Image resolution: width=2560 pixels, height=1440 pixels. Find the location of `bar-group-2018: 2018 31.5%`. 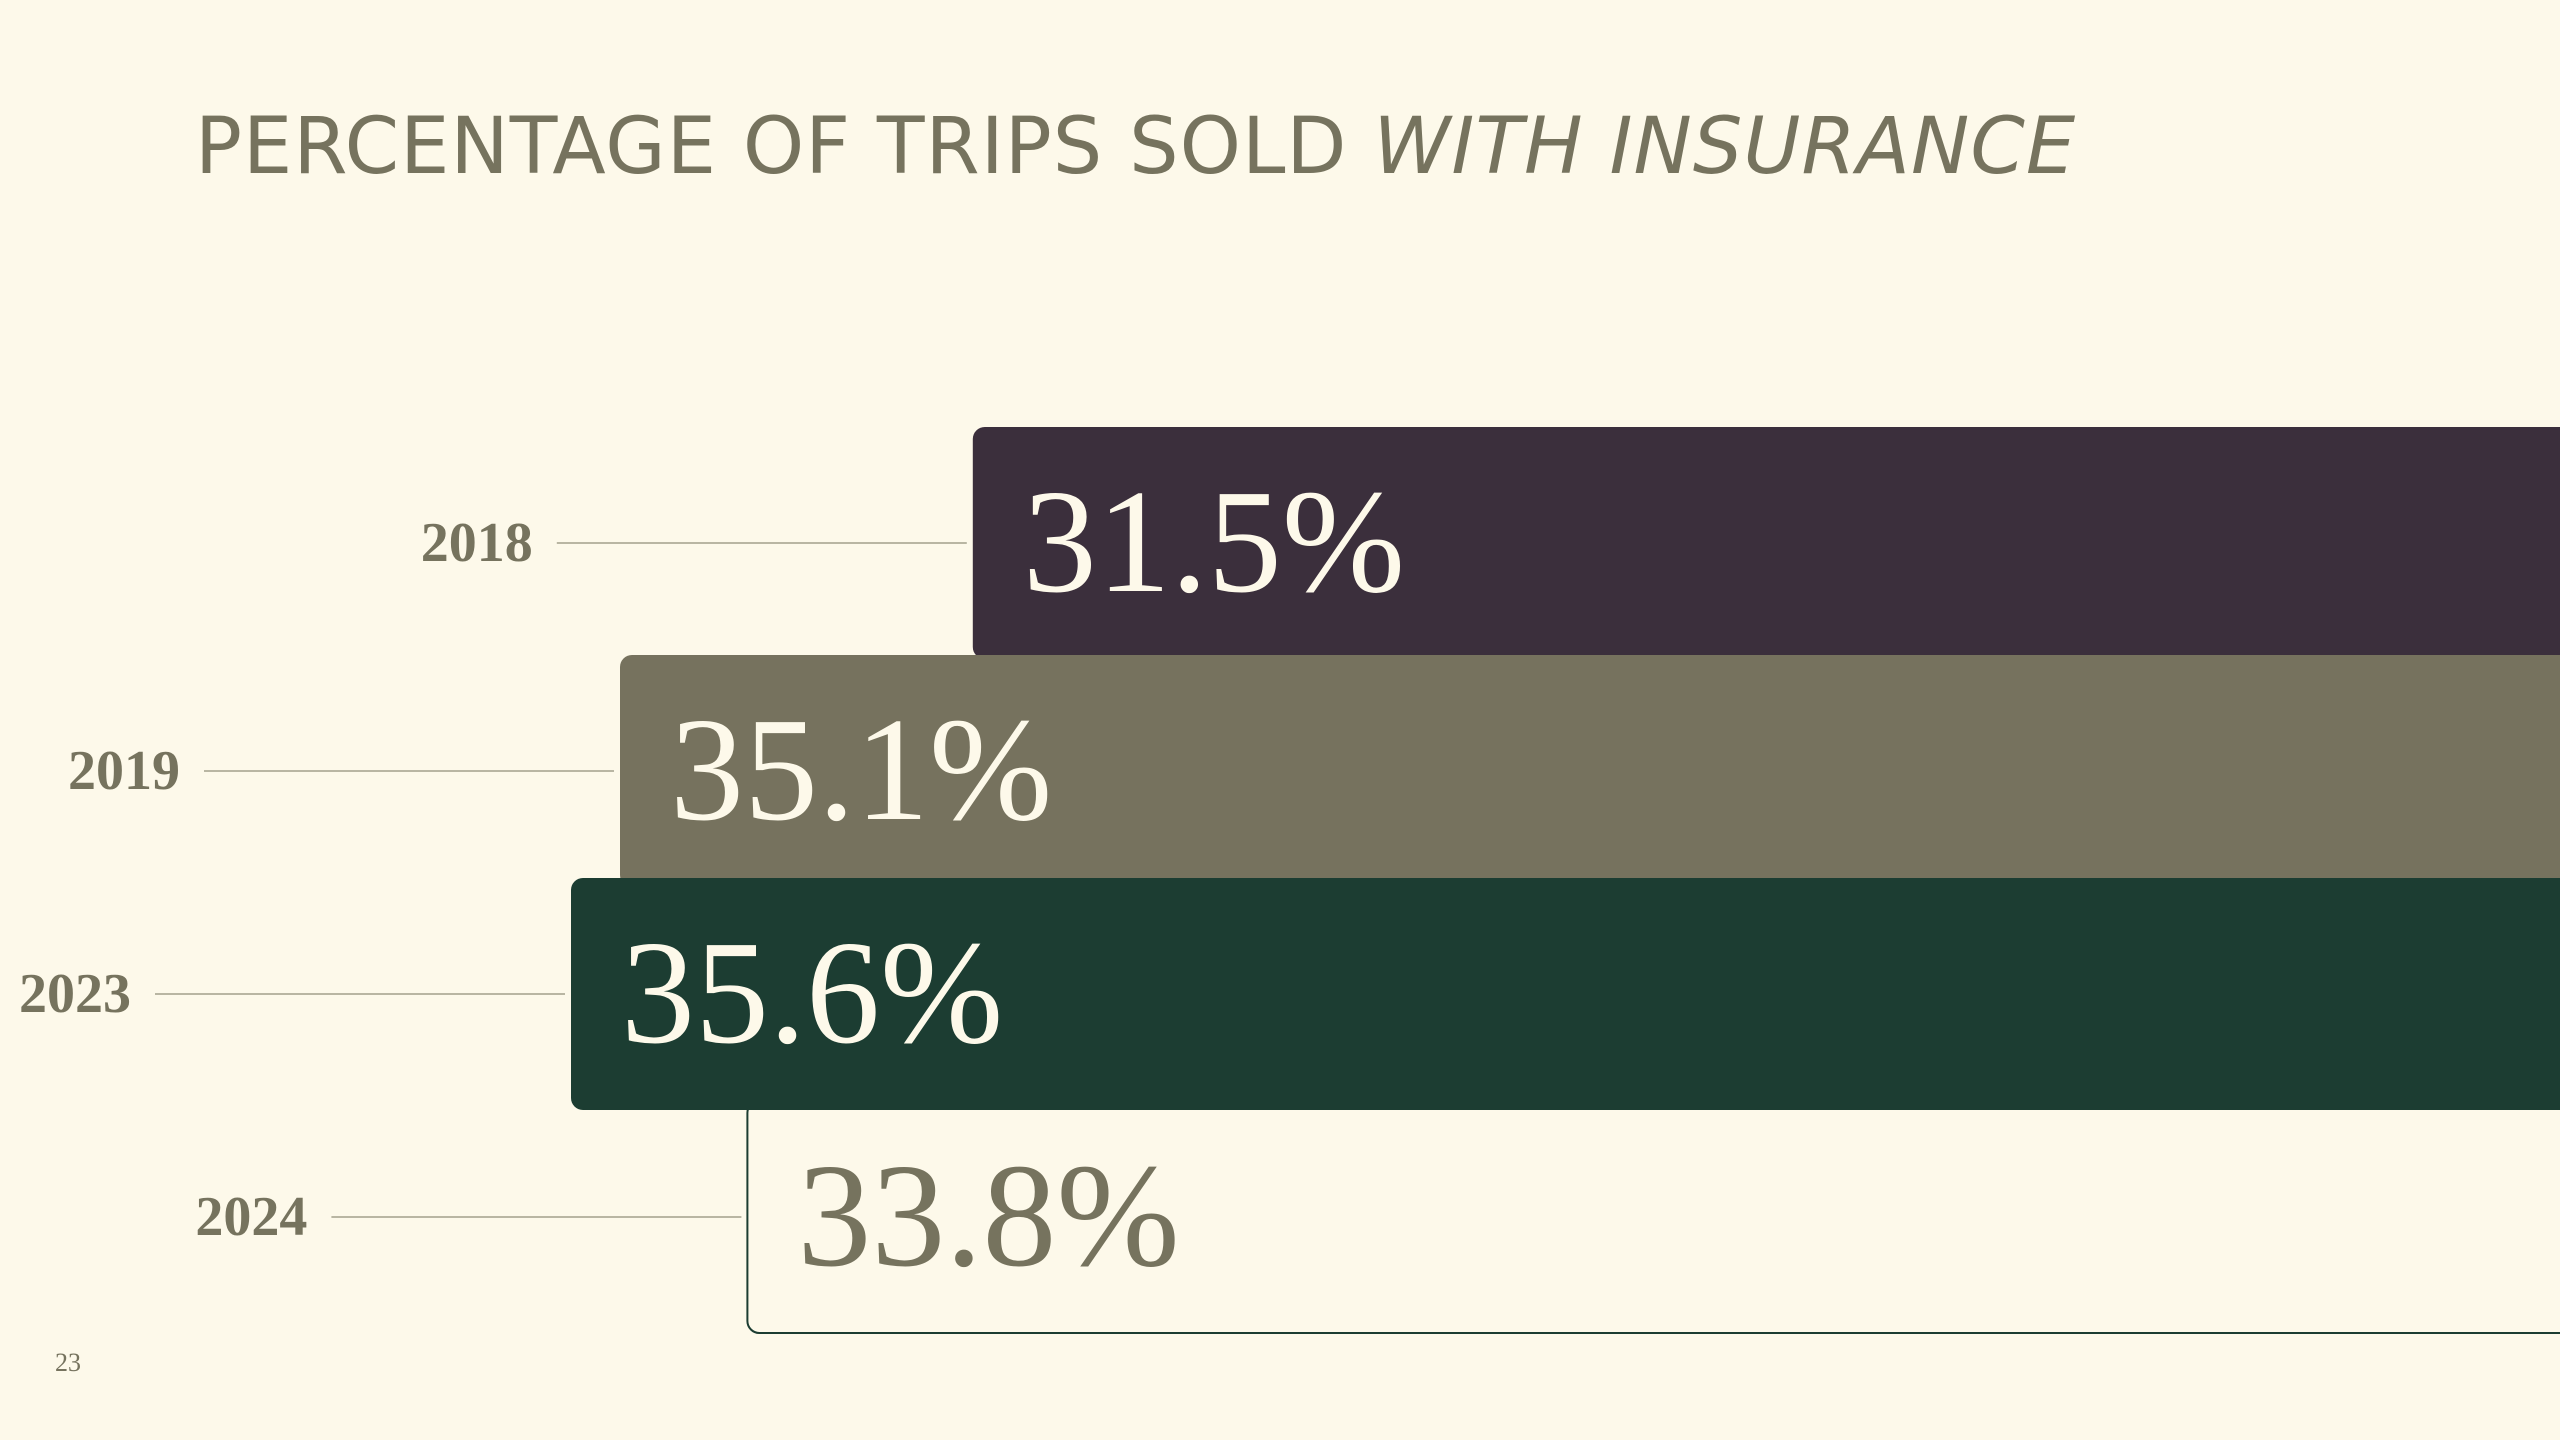

bar-group-2018: 2018 31.5% is located at coordinates (1490, 543).